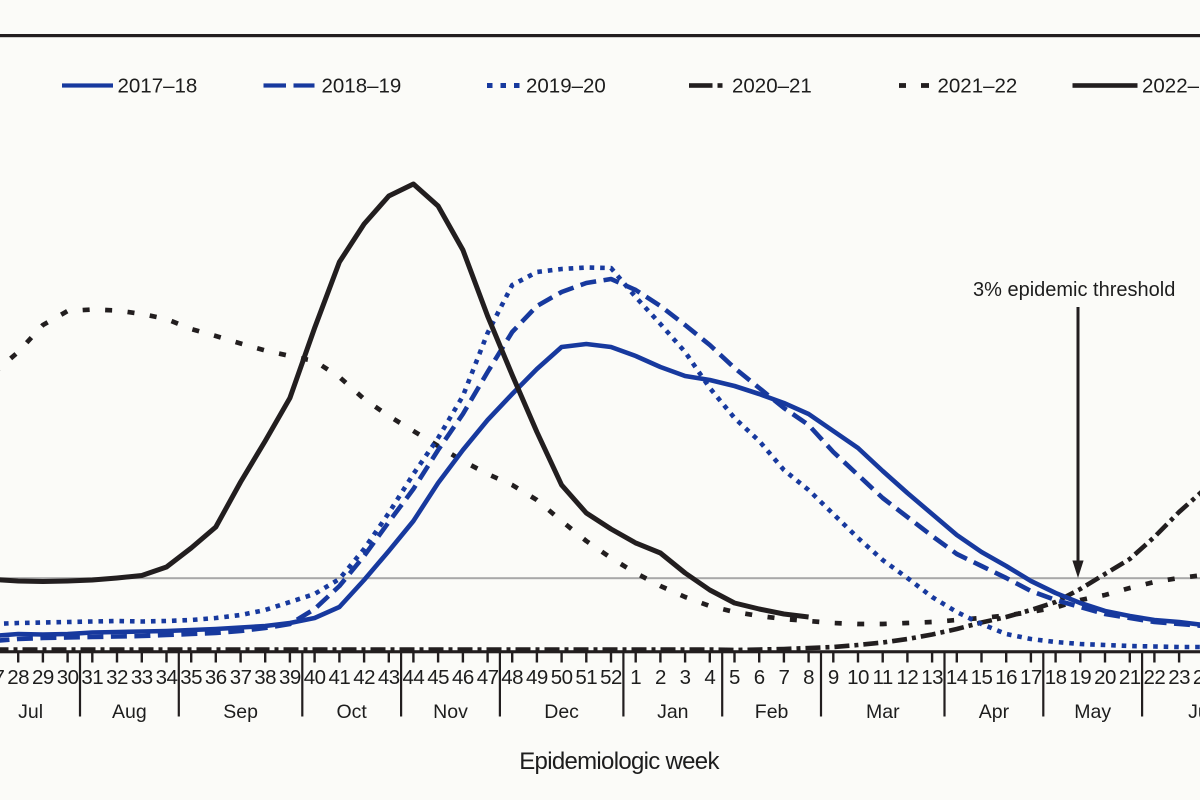 This screenshot has width=1200, height=800. Describe the element at coordinates (561, 712) in the screenshot. I see `svg-text: Dec` at that location.